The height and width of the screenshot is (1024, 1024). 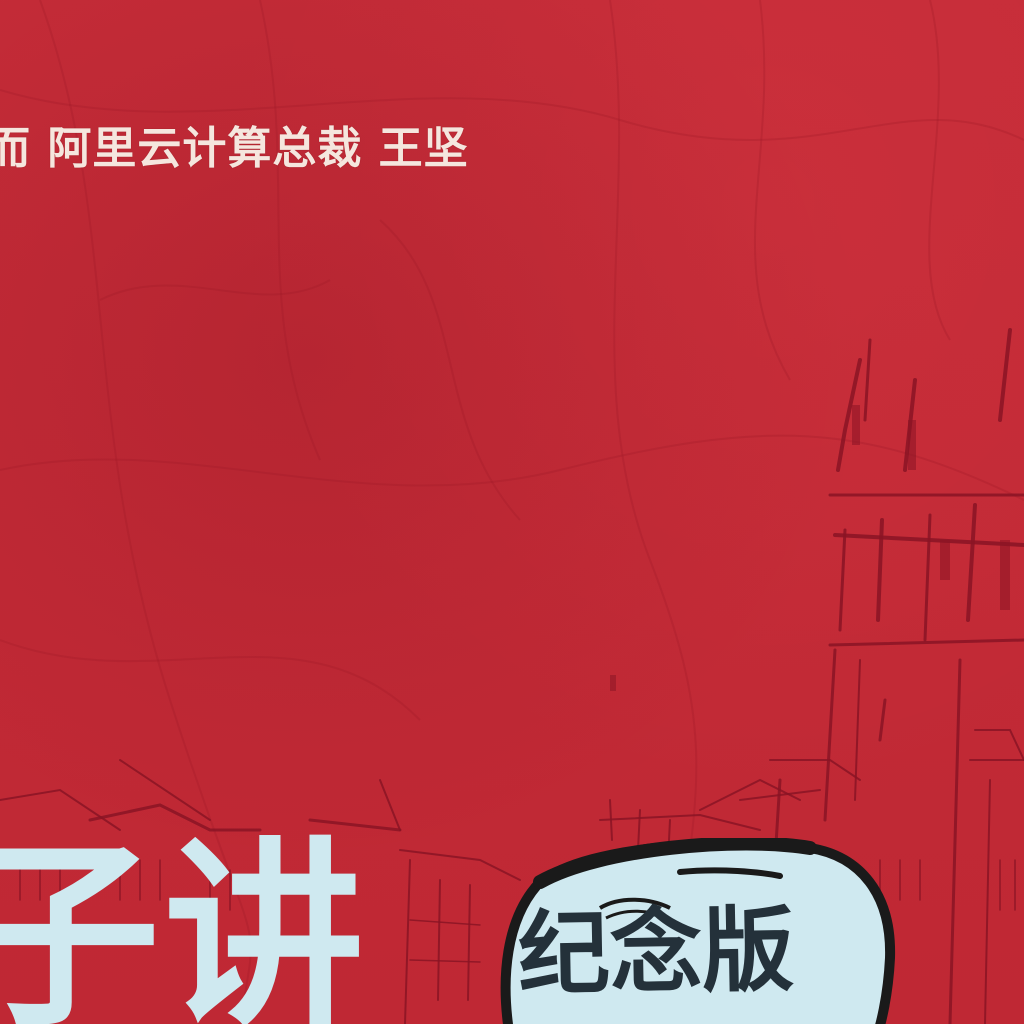 I want to click on endorsement-text: 而 阿里云计算总裁 王坚, so click(x=234, y=148).